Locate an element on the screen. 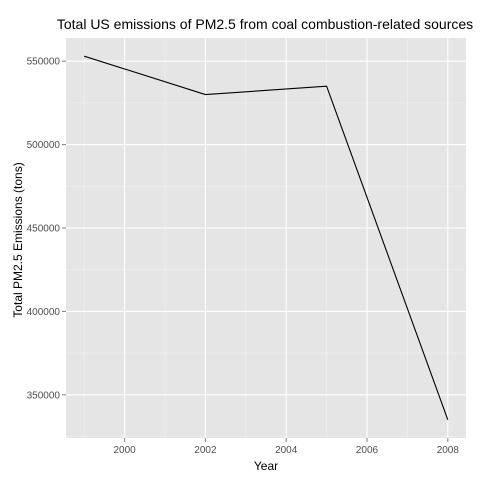 The width and height of the screenshot is (480, 480). x-tick-label: 2008 is located at coordinates (448, 450).